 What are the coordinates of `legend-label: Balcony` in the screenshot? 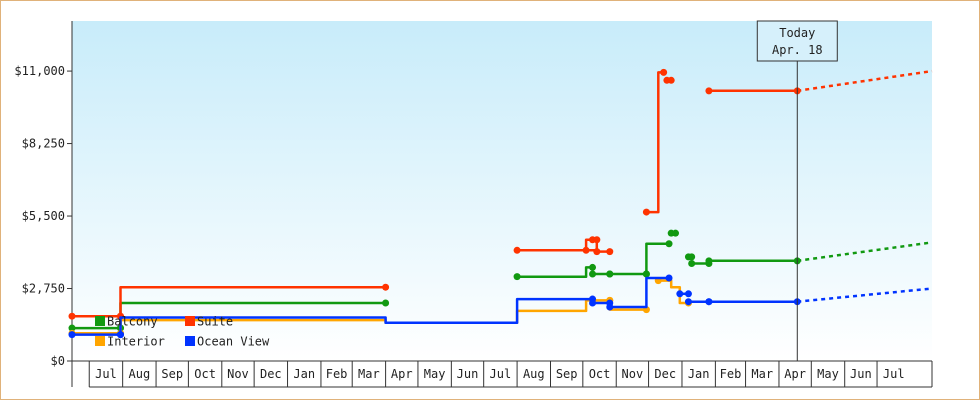 It's located at (132, 322).